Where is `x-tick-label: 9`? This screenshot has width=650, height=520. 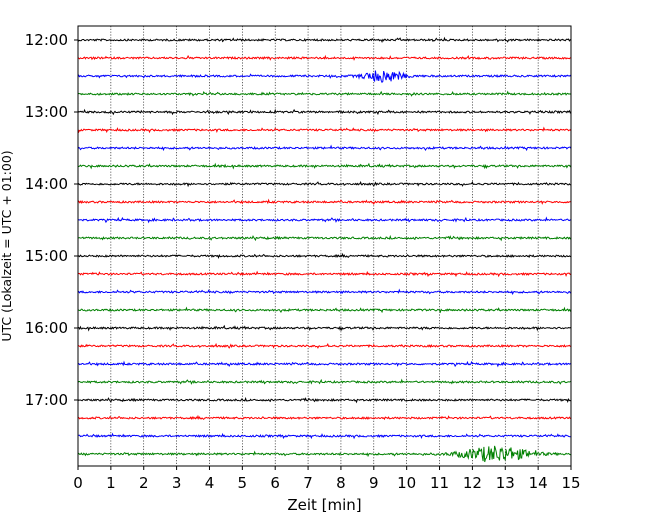
x-tick-label: 9 is located at coordinates (374, 483).